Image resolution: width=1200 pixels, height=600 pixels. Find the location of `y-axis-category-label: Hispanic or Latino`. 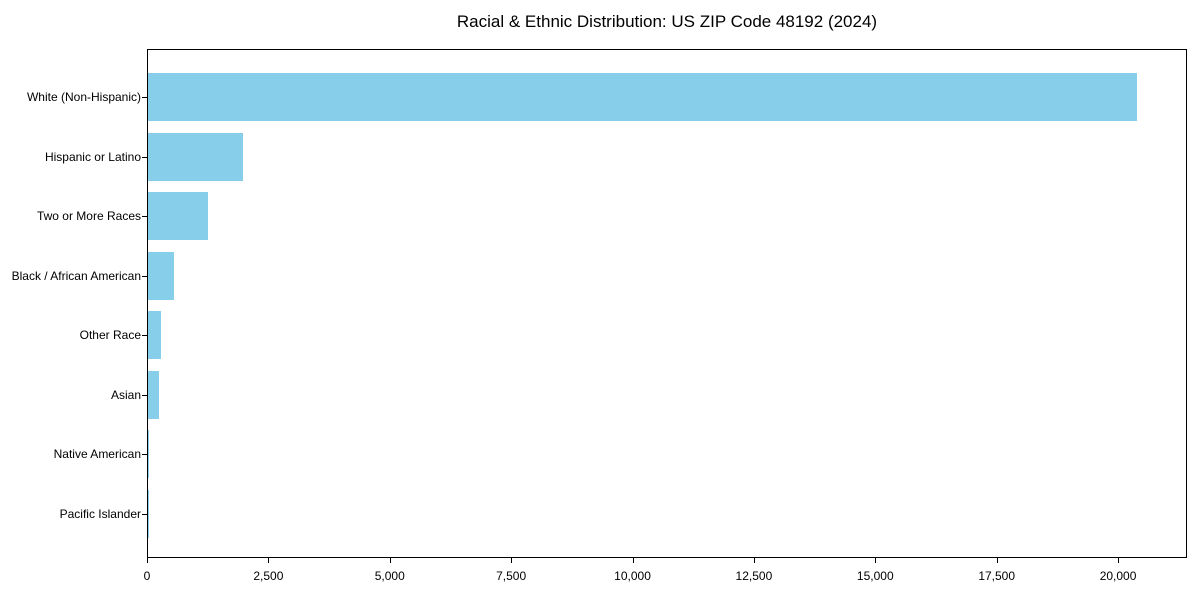

y-axis-category-label: Hispanic or Latino is located at coordinates (92, 156).